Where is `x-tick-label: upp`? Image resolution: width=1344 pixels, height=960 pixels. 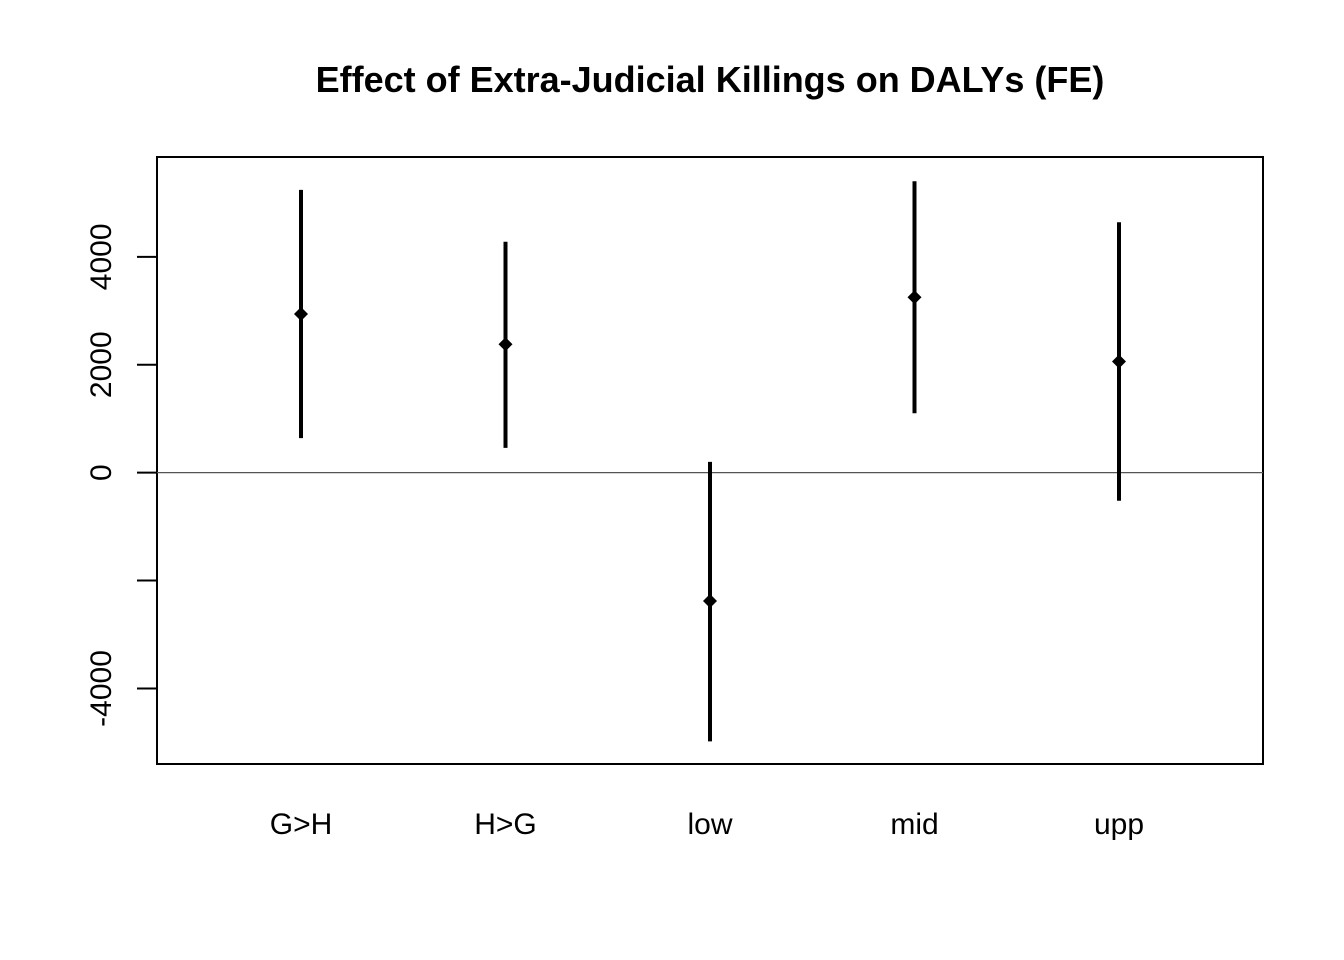 x-tick-label: upp is located at coordinates (1119, 824).